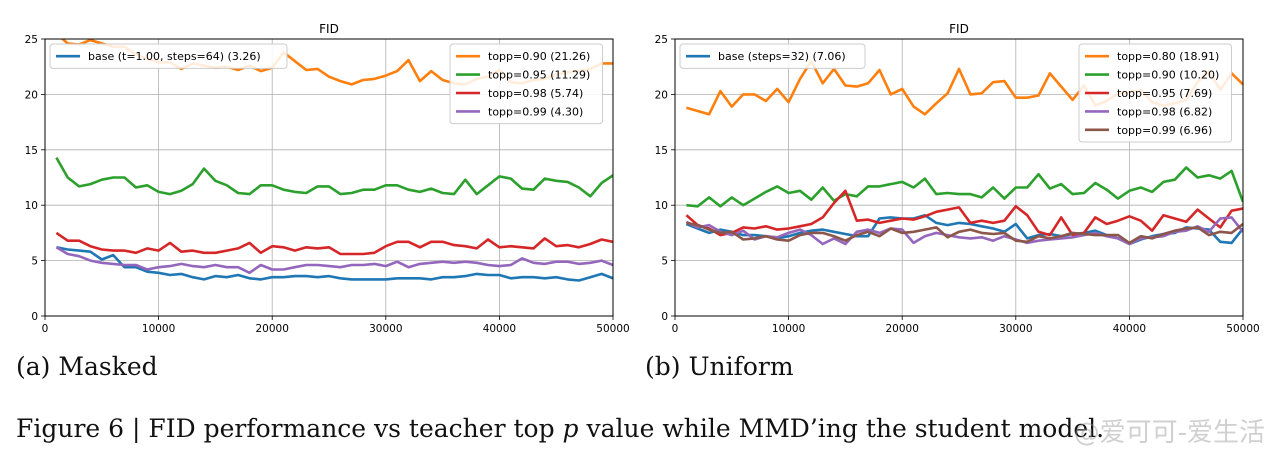 The width and height of the screenshot is (1283, 458). Describe the element at coordinates (1168, 56) in the screenshot. I see `legend-label: topp=0.80 (18.91)` at that location.